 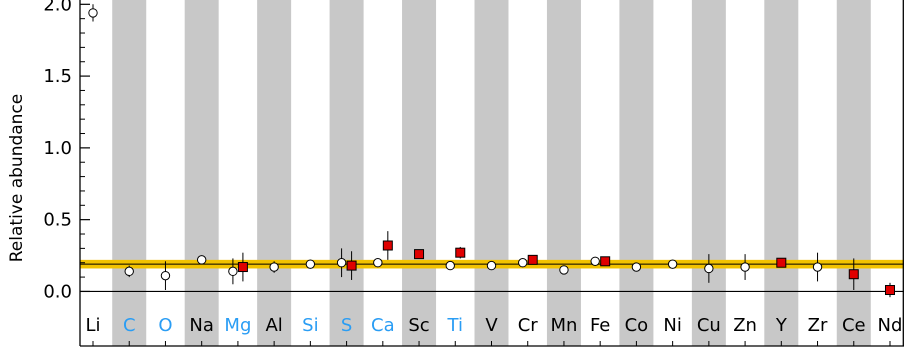 What do you see at coordinates (889, 290) in the screenshot?
I see `red-square-nd` at bounding box center [889, 290].